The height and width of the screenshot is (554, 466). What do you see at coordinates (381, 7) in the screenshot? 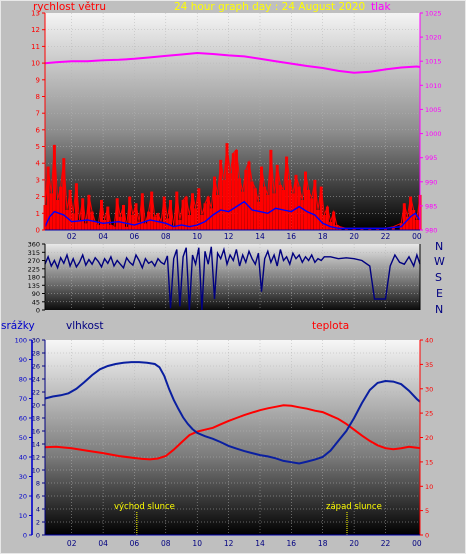
I see `pressure-label: tlak` at bounding box center [381, 7].